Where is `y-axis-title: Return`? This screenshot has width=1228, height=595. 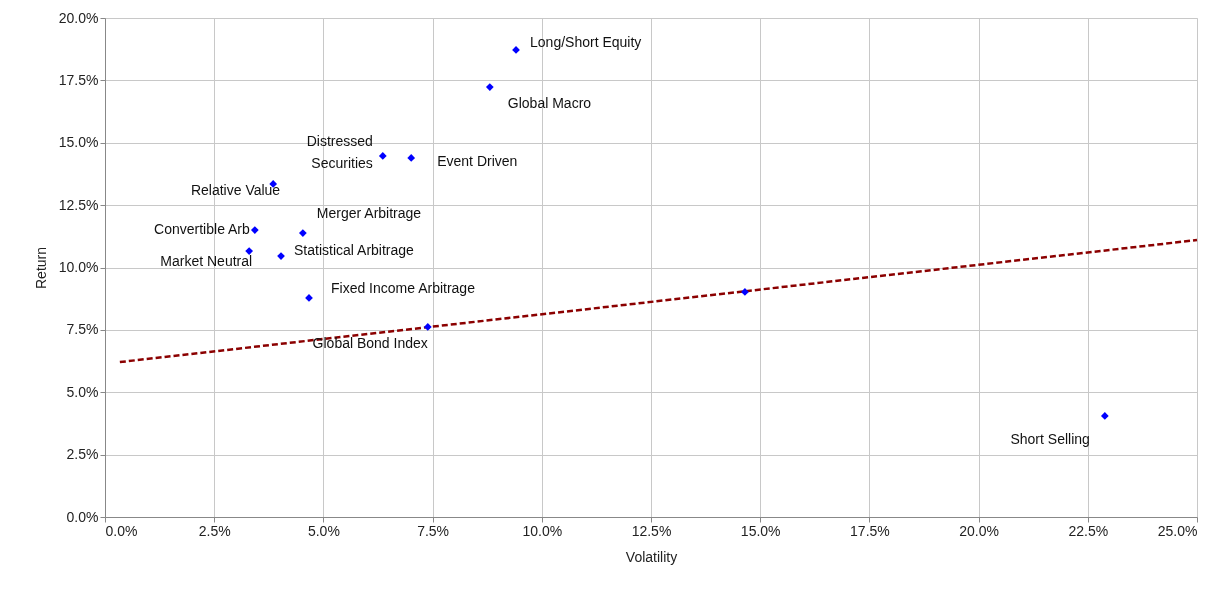 y-axis-title: Return is located at coordinates (40, 268).